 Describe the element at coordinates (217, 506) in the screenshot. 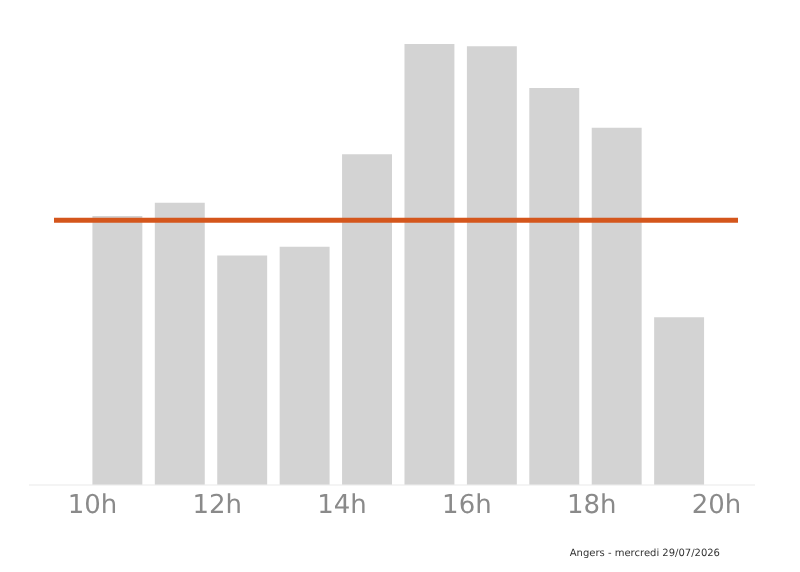

I see `x-tick-label: 12h` at that location.